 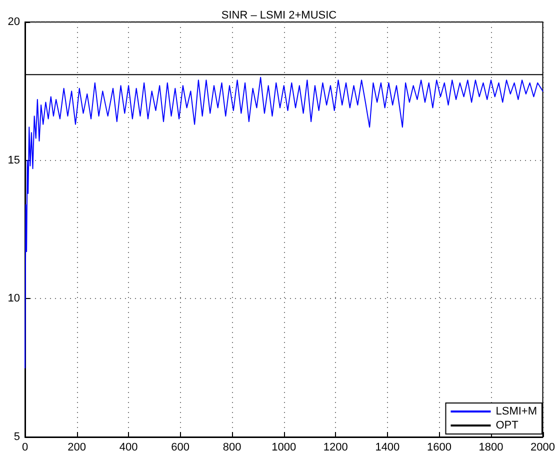 What do you see at coordinates (77, 448) in the screenshot?
I see `x-tick-label: 200` at bounding box center [77, 448].